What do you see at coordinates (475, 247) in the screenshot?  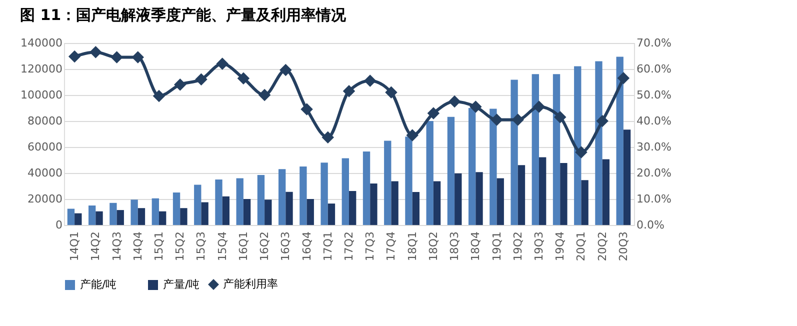 I see `x-tick-label: 18Q4` at bounding box center [475, 247].